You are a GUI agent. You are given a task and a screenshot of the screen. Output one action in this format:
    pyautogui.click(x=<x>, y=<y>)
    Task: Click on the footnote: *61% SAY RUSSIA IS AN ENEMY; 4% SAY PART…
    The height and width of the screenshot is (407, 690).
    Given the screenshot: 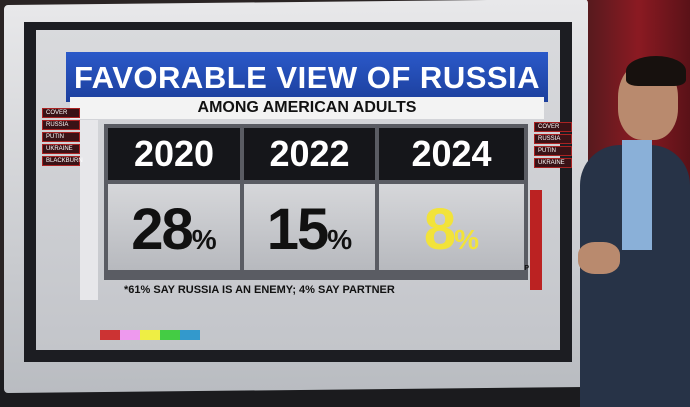 What is the action you would take?
    pyautogui.click(x=259, y=290)
    